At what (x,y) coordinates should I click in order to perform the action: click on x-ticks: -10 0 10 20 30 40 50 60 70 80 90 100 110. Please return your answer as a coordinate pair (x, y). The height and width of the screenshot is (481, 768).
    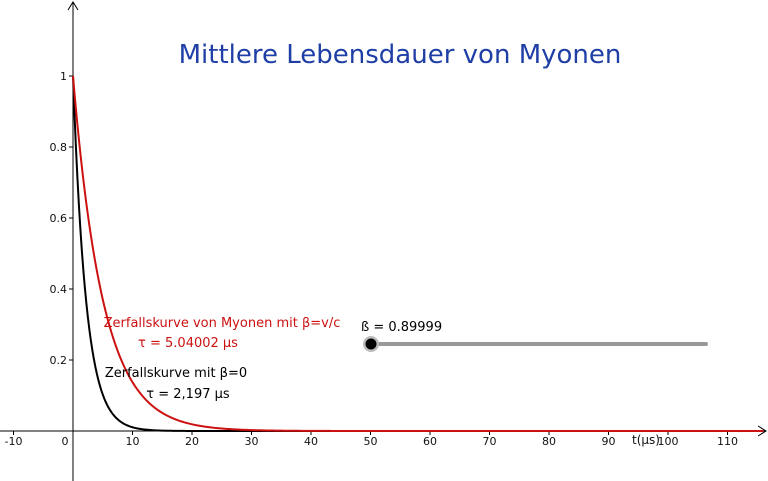
    Looking at the image, I should click on (371, 439).